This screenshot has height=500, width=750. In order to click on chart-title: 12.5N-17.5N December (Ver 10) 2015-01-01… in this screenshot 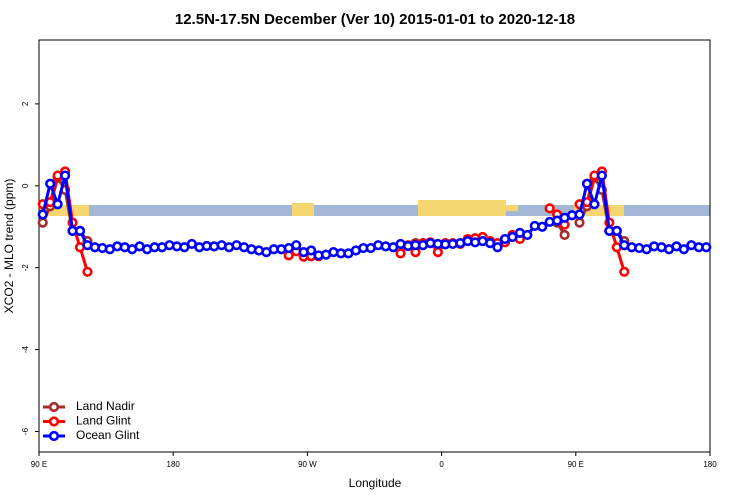, I will do `click(375, 19)`.